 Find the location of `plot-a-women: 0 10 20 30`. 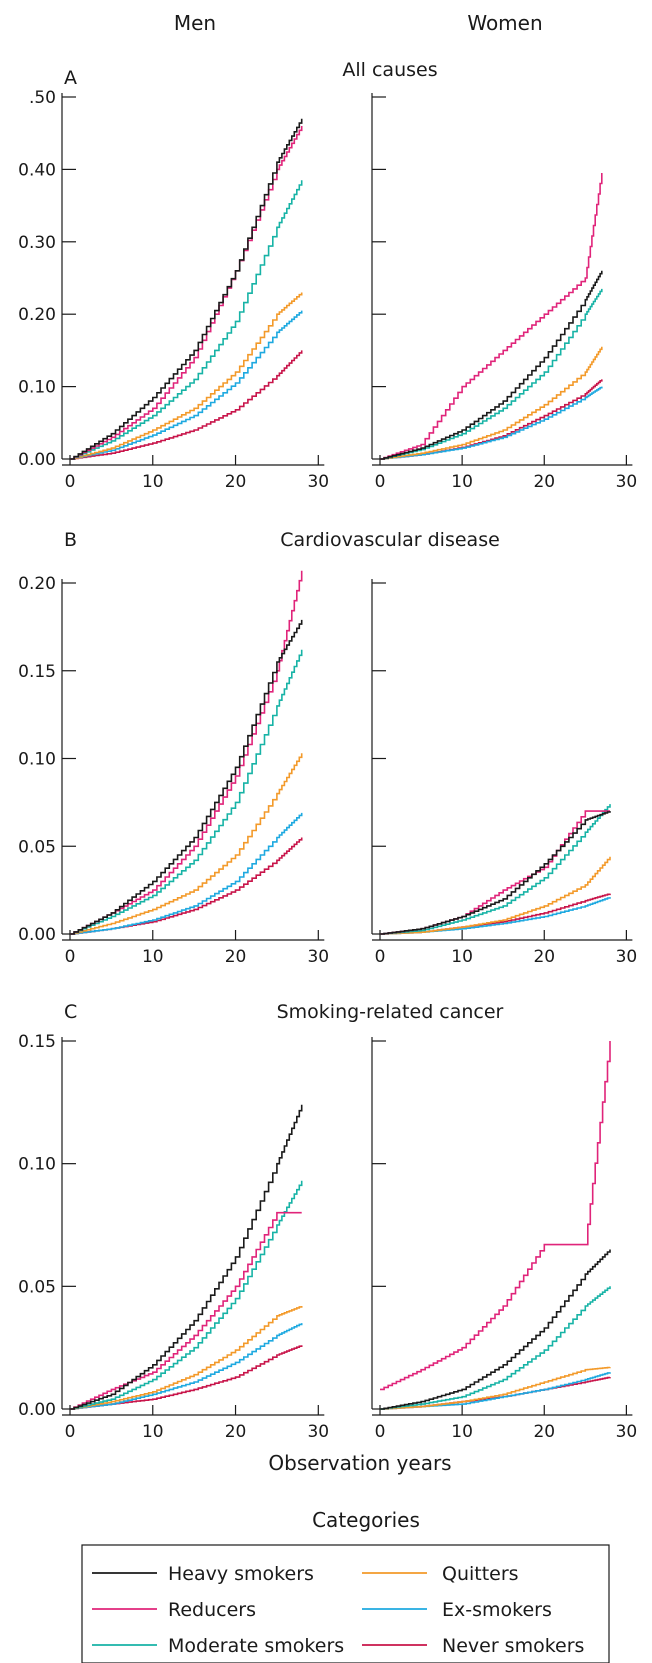

plot-a-women: 0 10 20 30 is located at coordinates (504, 292).